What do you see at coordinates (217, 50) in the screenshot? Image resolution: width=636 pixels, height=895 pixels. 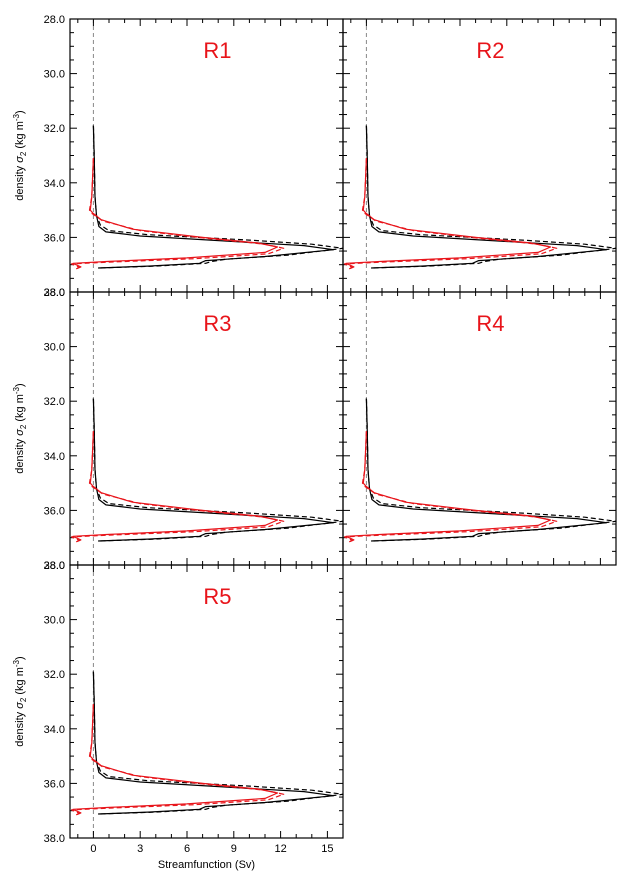 I see `panel-title: R1` at bounding box center [217, 50].